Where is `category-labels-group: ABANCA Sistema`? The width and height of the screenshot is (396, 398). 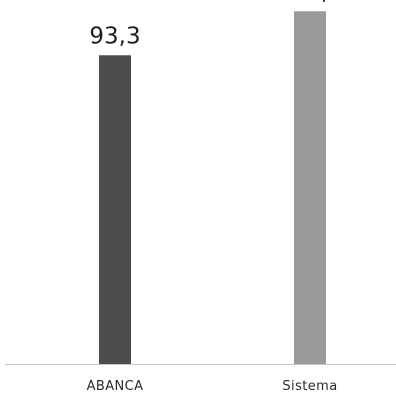 category-labels-group: ABANCA Sistema is located at coordinates (212, 386).